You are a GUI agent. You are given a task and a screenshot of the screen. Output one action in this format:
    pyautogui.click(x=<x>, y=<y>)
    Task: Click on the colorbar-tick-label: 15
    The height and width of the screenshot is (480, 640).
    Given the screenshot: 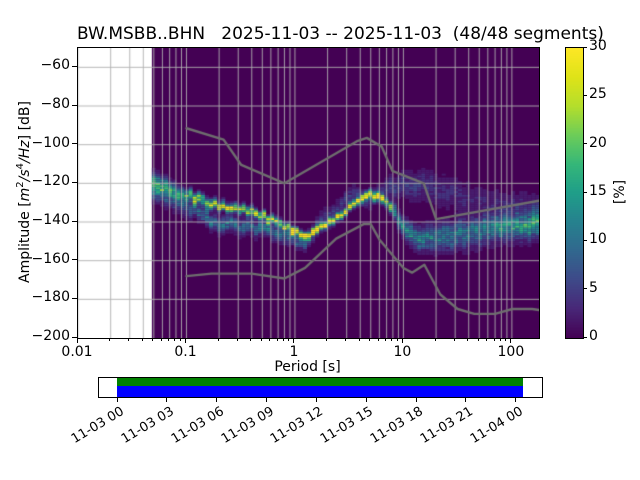 What is the action you would take?
    pyautogui.click(x=598, y=191)
    